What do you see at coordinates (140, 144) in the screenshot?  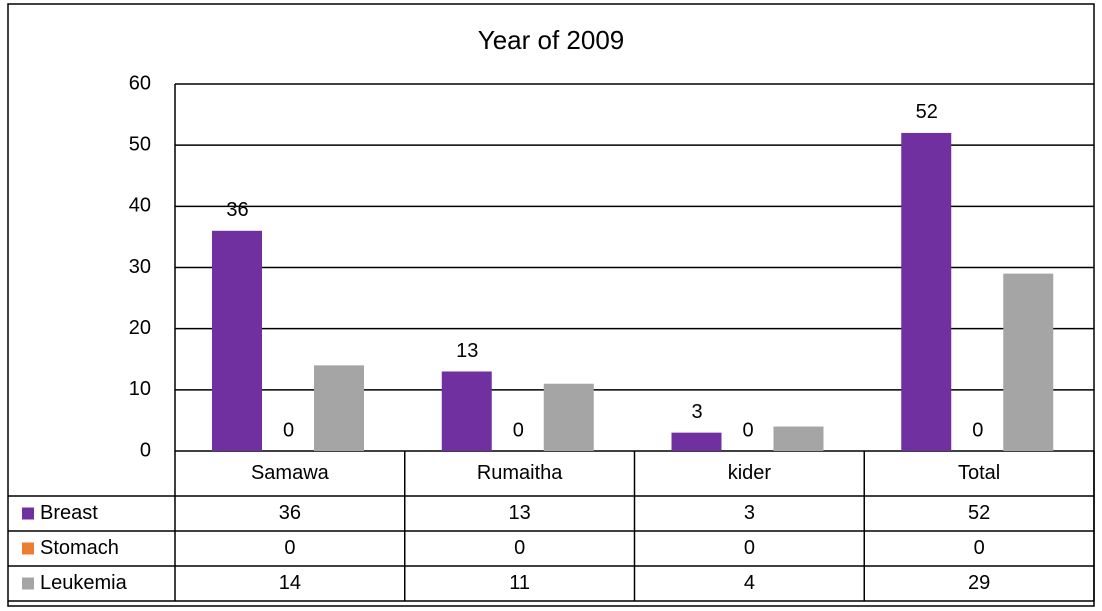 I see `y-tick-label: 50` at bounding box center [140, 144].